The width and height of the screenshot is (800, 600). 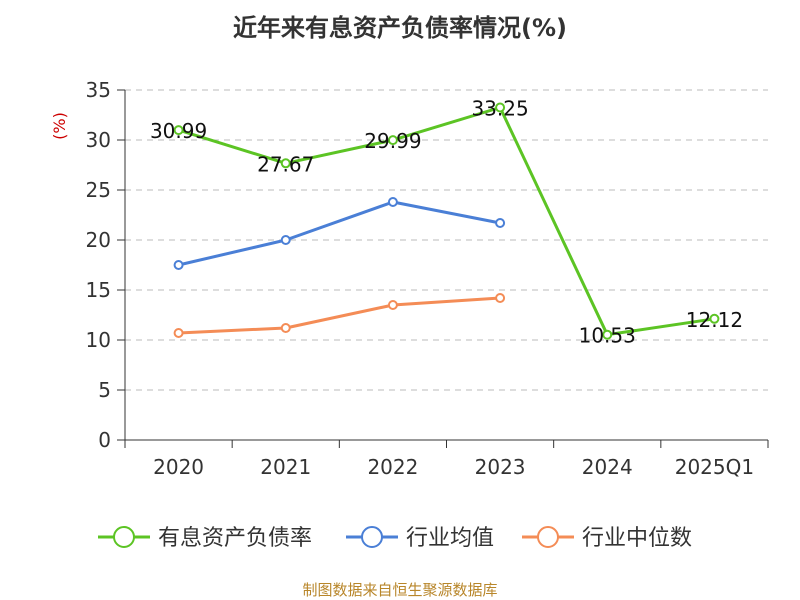 What do you see at coordinates (59, 126) in the screenshot?
I see `y-axis-unit-label: (%)` at bounding box center [59, 126].